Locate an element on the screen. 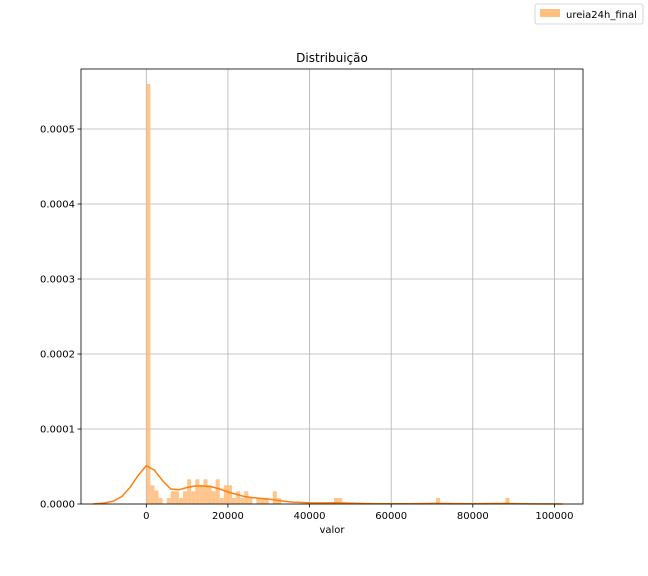  kde-curve is located at coordinates (328, 484).